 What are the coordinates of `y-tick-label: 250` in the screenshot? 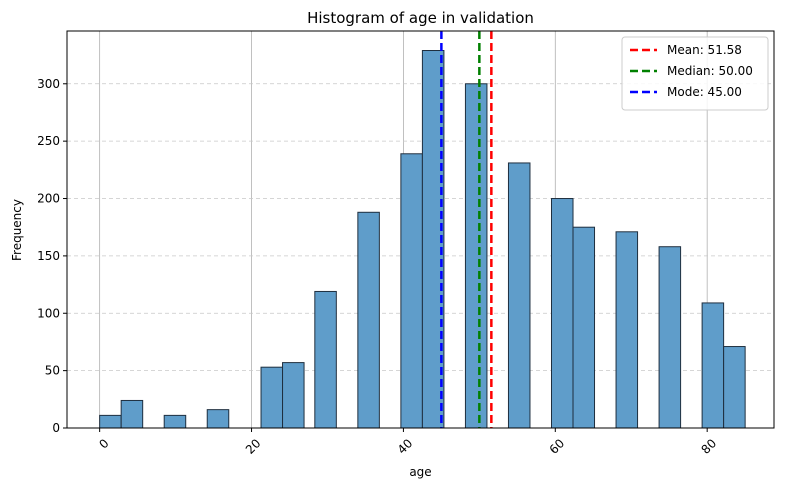 It's located at (48, 141).